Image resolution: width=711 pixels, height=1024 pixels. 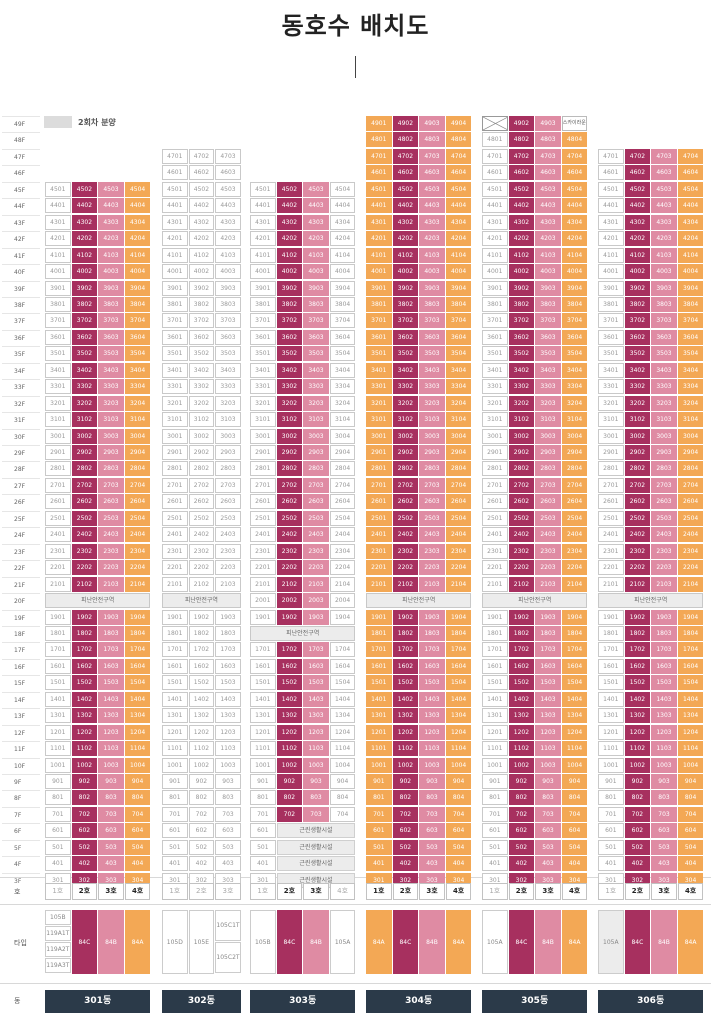 What do you see at coordinates (201, 765) in the screenshot?
I see `unit-cell: 1002` at bounding box center [201, 765].